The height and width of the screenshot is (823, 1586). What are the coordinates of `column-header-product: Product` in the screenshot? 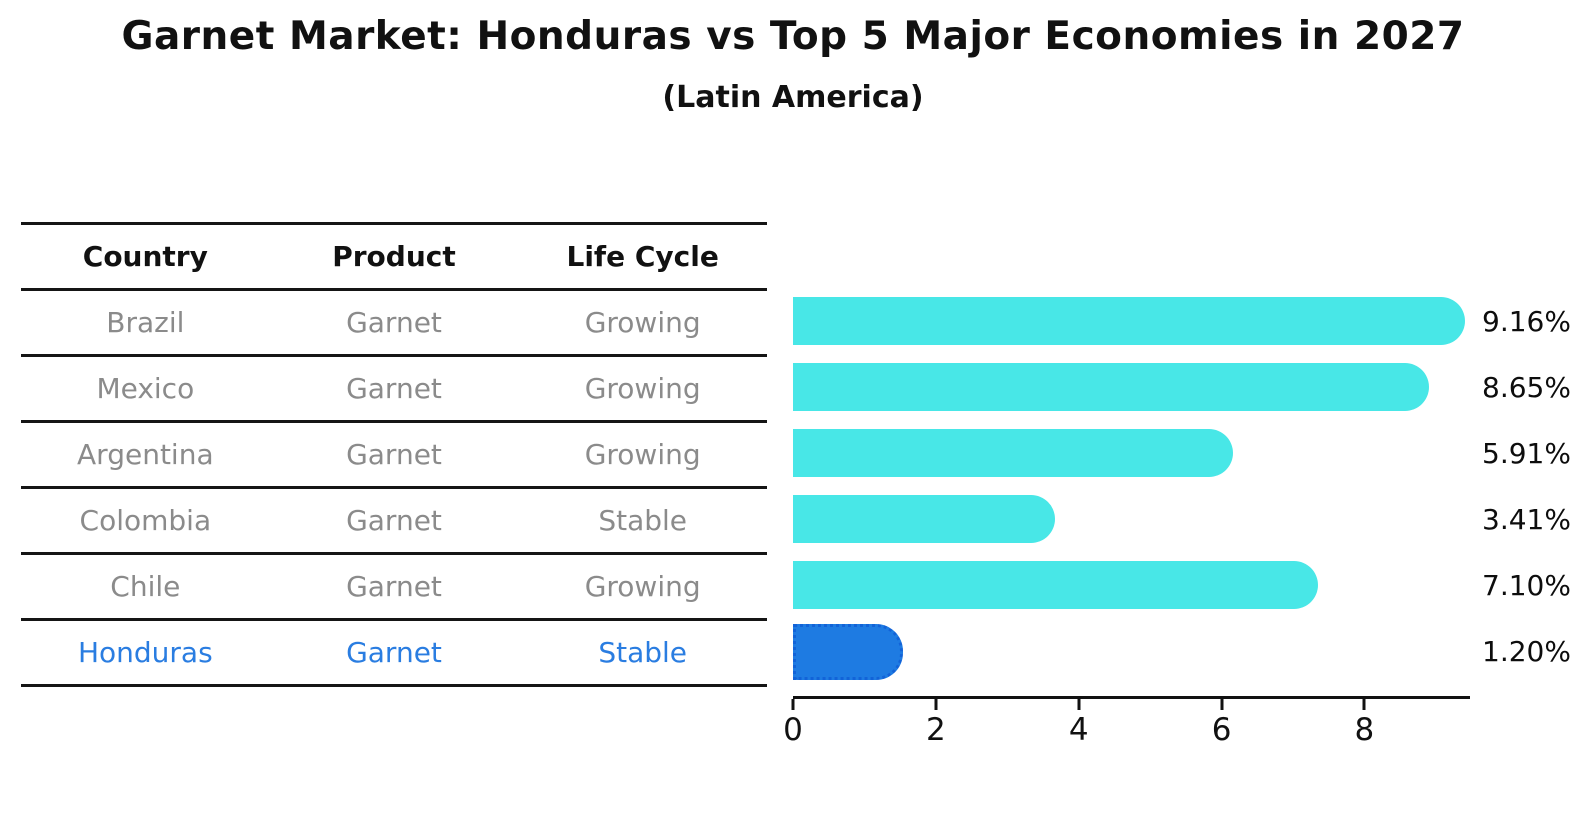 It's located at (394, 256).